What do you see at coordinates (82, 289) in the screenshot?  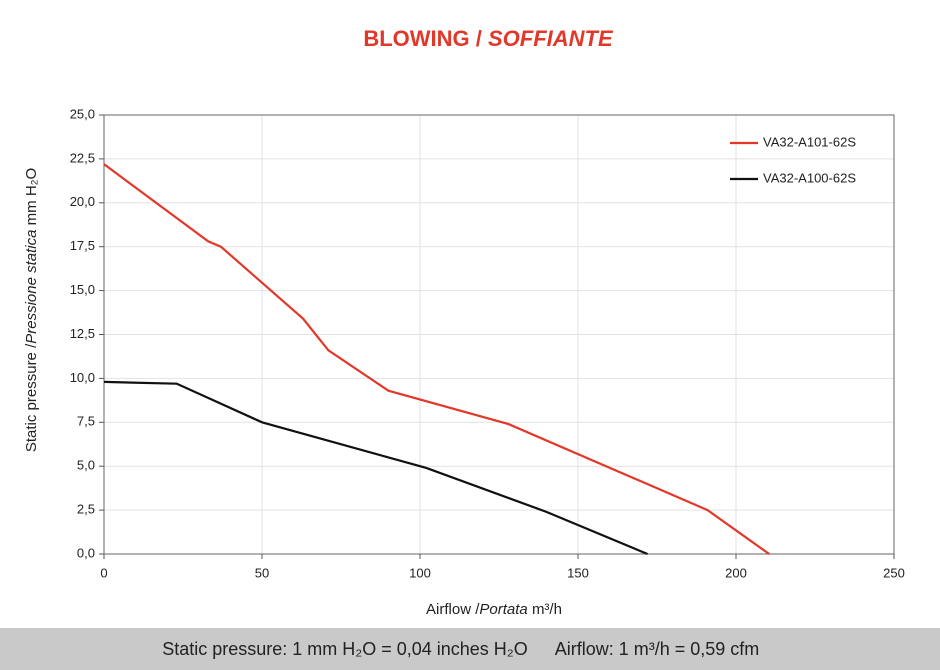 I see `y-tick-label: 15,0` at bounding box center [82, 289].